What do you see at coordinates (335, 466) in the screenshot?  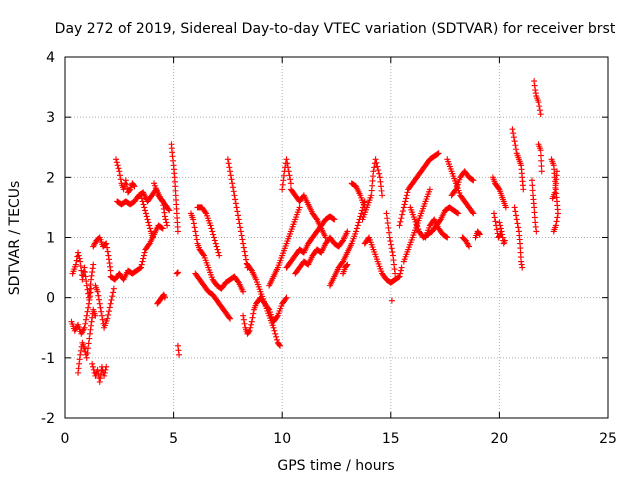 I see `x-axis-label: GPS time / hours` at bounding box center [335, 466].